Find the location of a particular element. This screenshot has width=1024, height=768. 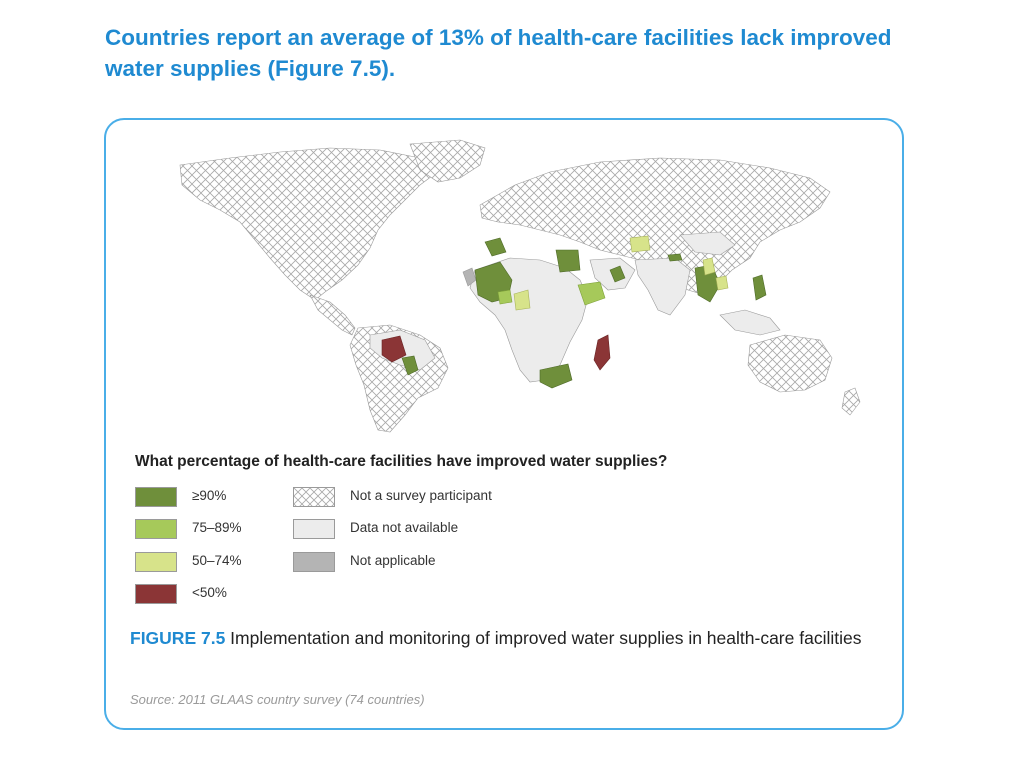

region-south-africa-ge90 is located at coordinates (556, 376).